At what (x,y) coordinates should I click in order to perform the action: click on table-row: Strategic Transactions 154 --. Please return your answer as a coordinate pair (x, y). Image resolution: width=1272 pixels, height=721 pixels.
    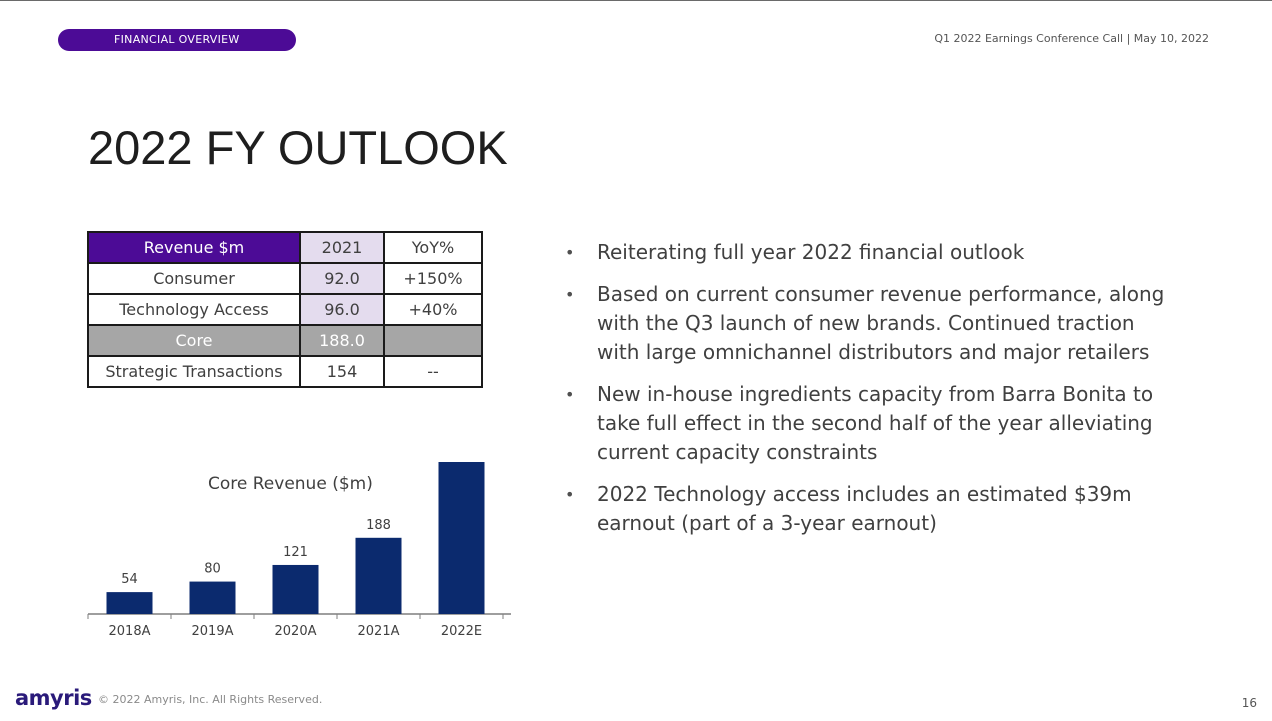
    Looking at the image, I should click on (285, 371).